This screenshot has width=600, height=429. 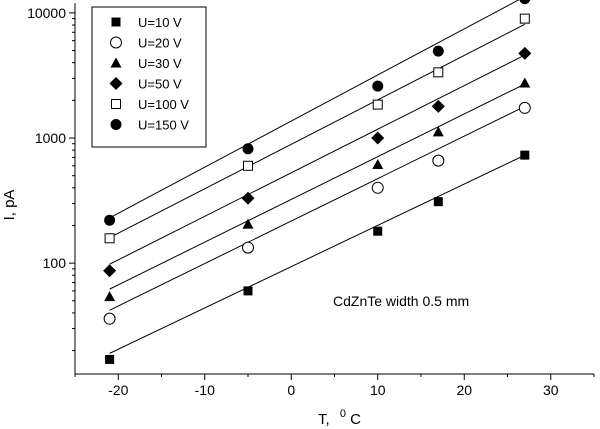 I want to click on x-tick-label: 10, so click(x=378, y=390).